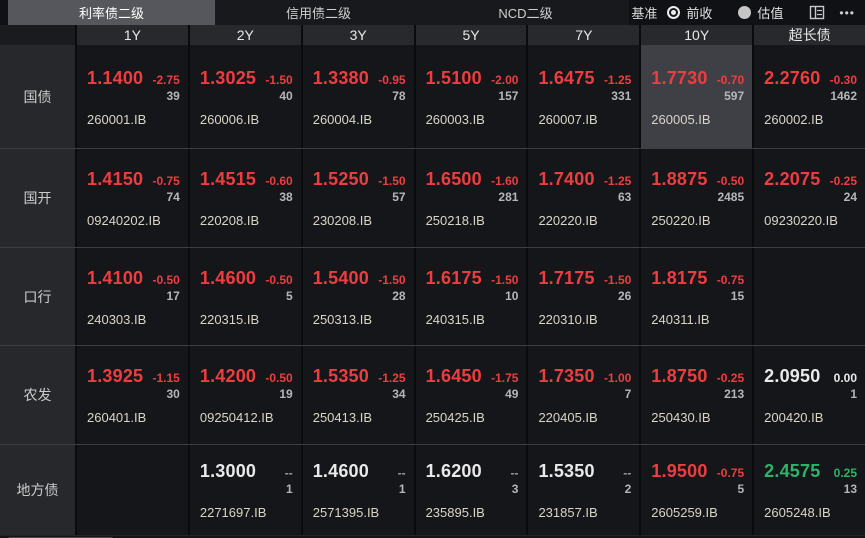 The image size is (865, 538). I want to click on bond-cell: 1.6475 -1.25 331 260007.IB, so click(585, 96).